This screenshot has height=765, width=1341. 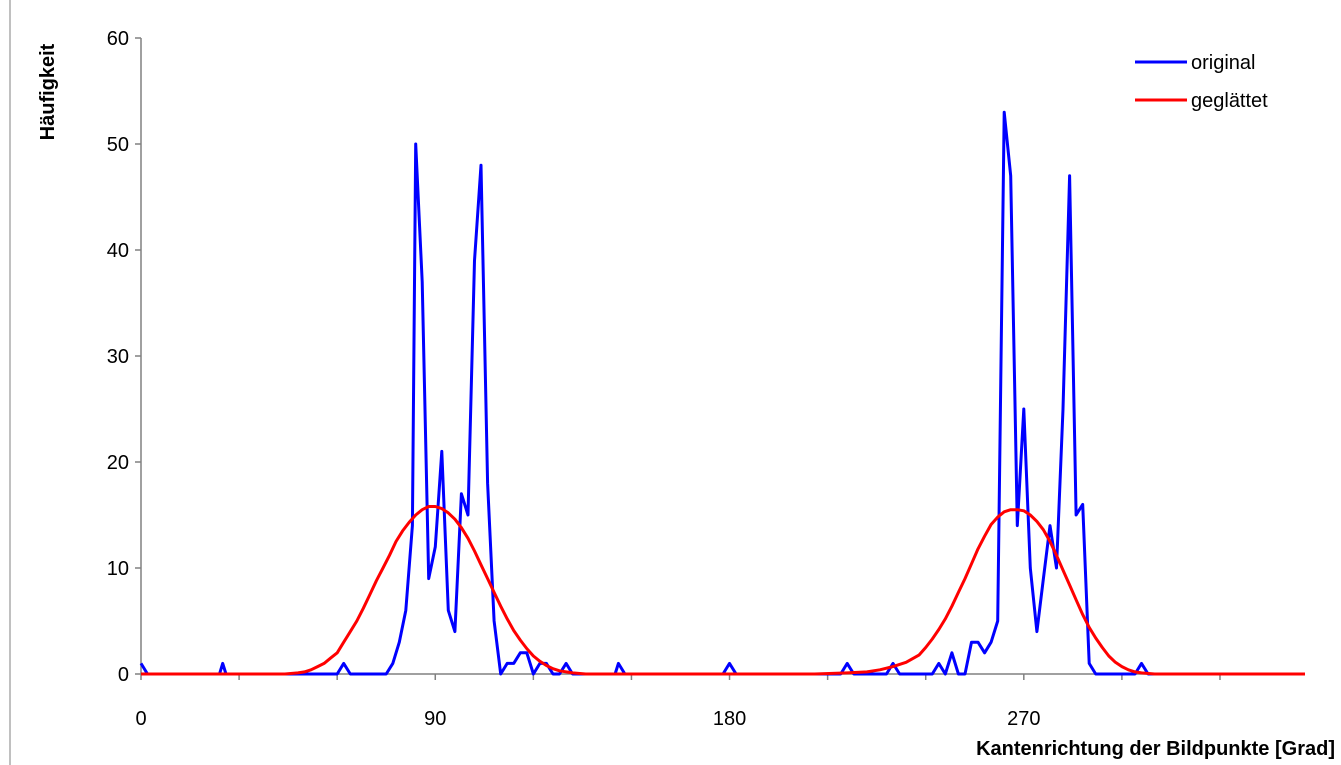 What do you see at coordinates (1201, 82) in the screenshot?
I see `legend: original geglättet` at bounding box center [1201, 82].